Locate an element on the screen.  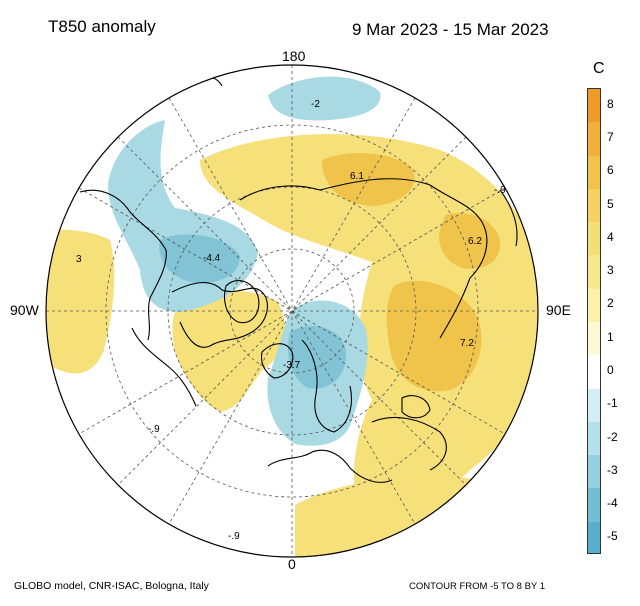
longitude-label-90w: 90W is located at coordinates (24, 310).